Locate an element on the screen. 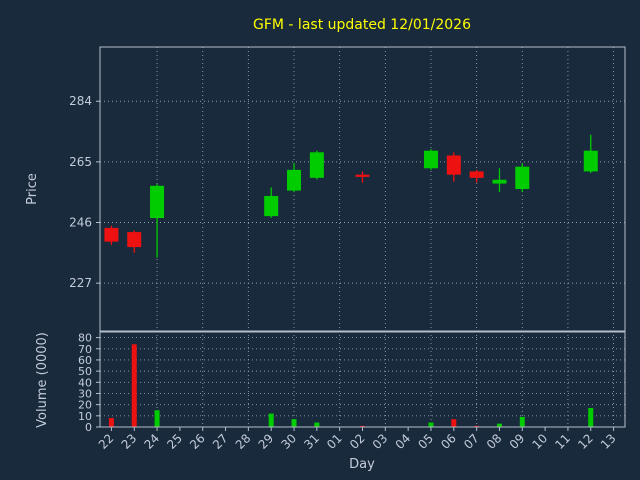 The width and height of the screenshot is (640, 480). price-tick-label: 246 is located at coordinates (80, 223).